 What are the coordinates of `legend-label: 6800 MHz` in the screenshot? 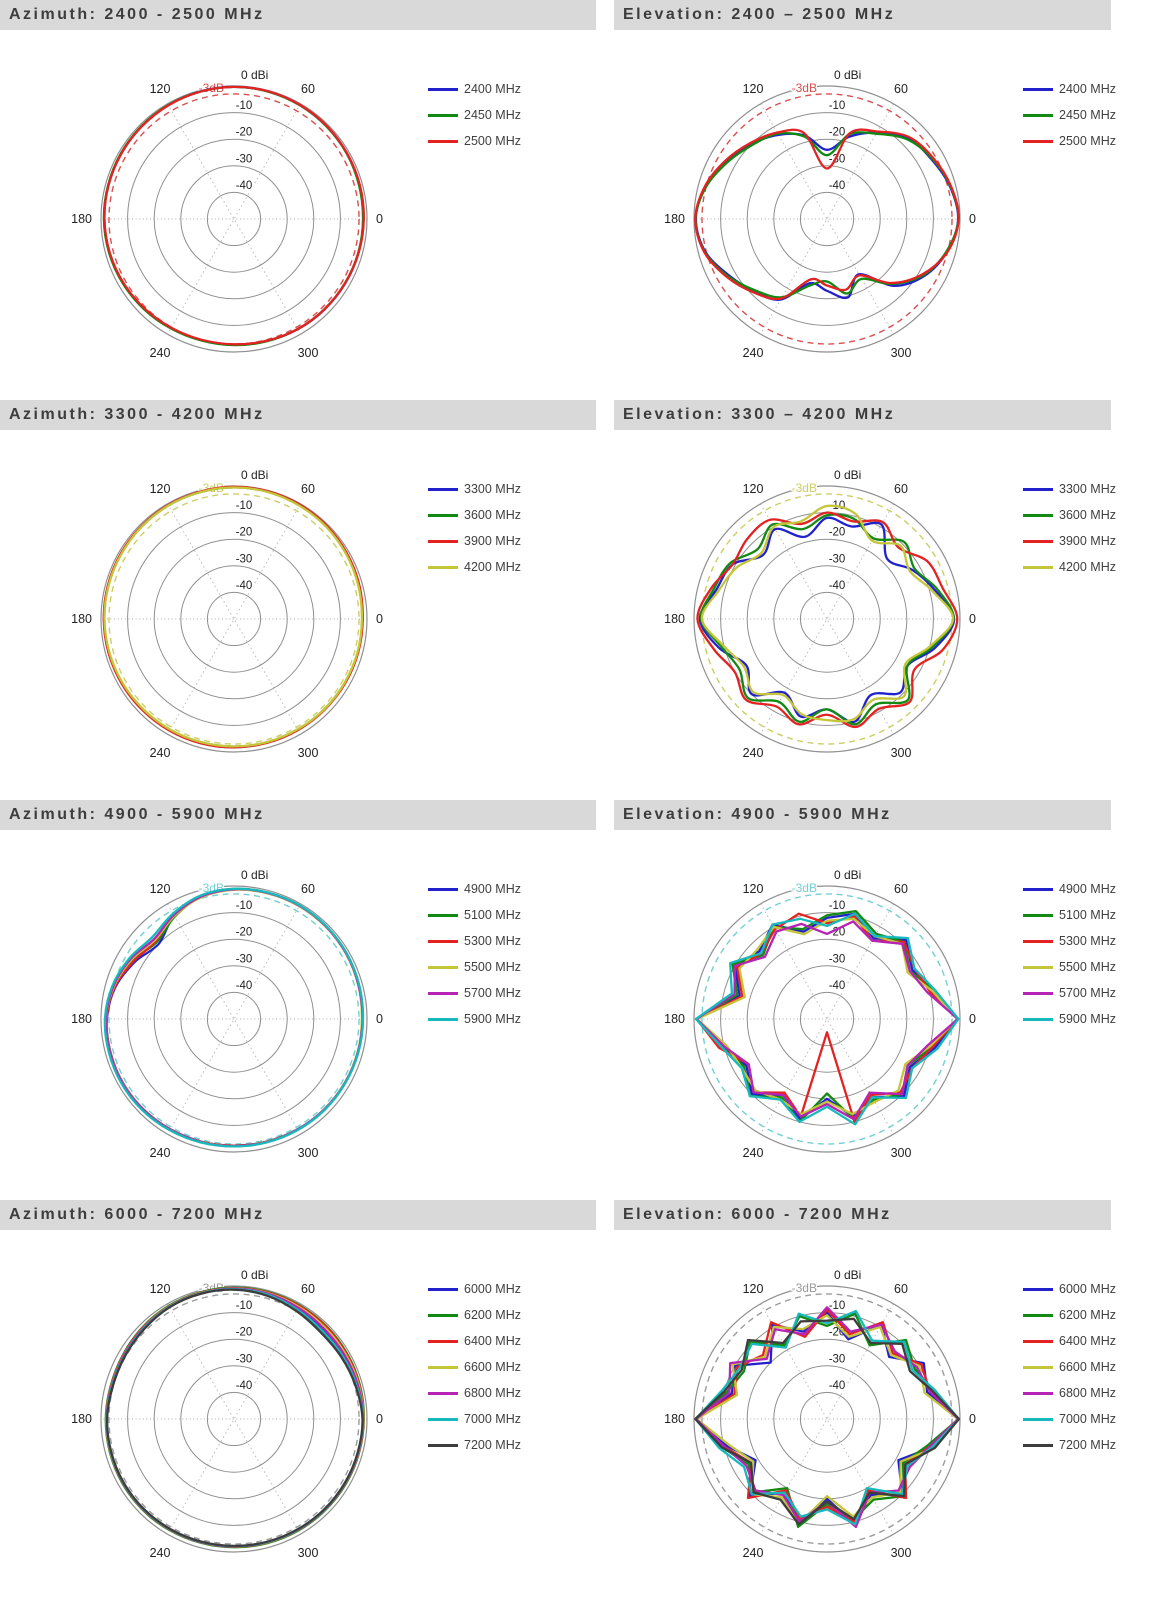 It's located at (492, 1393).